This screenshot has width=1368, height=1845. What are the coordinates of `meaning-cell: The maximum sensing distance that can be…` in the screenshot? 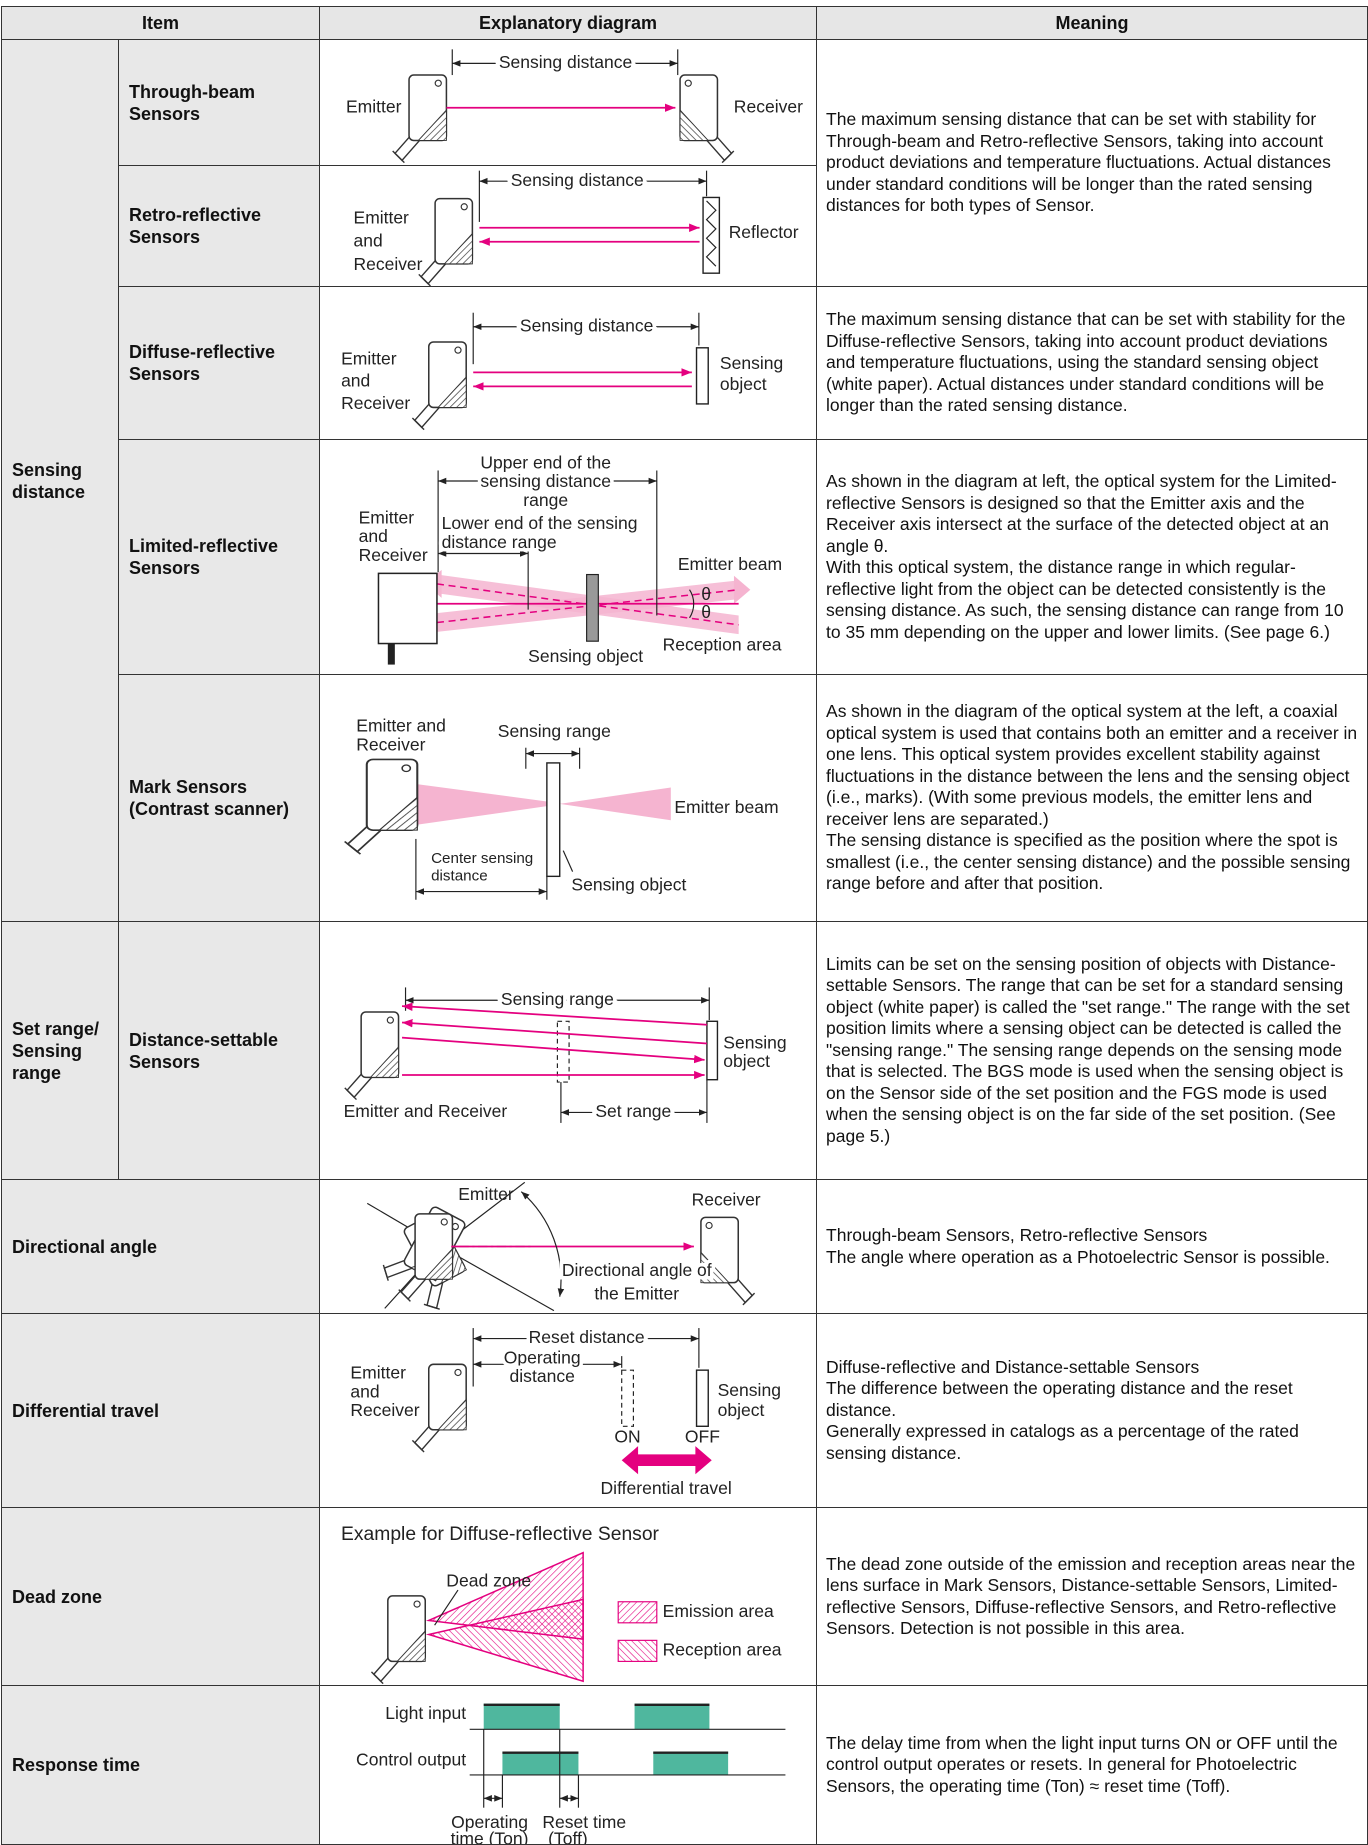 It's located at (1092, 363).